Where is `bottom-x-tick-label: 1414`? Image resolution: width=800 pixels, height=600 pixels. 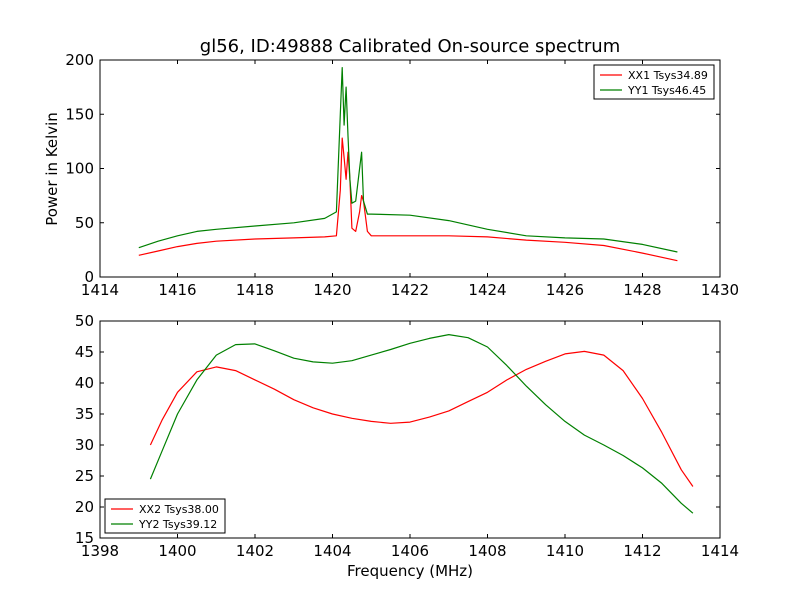 bottom-x-tick-label: 1414 is located at coordinates (720, 551).